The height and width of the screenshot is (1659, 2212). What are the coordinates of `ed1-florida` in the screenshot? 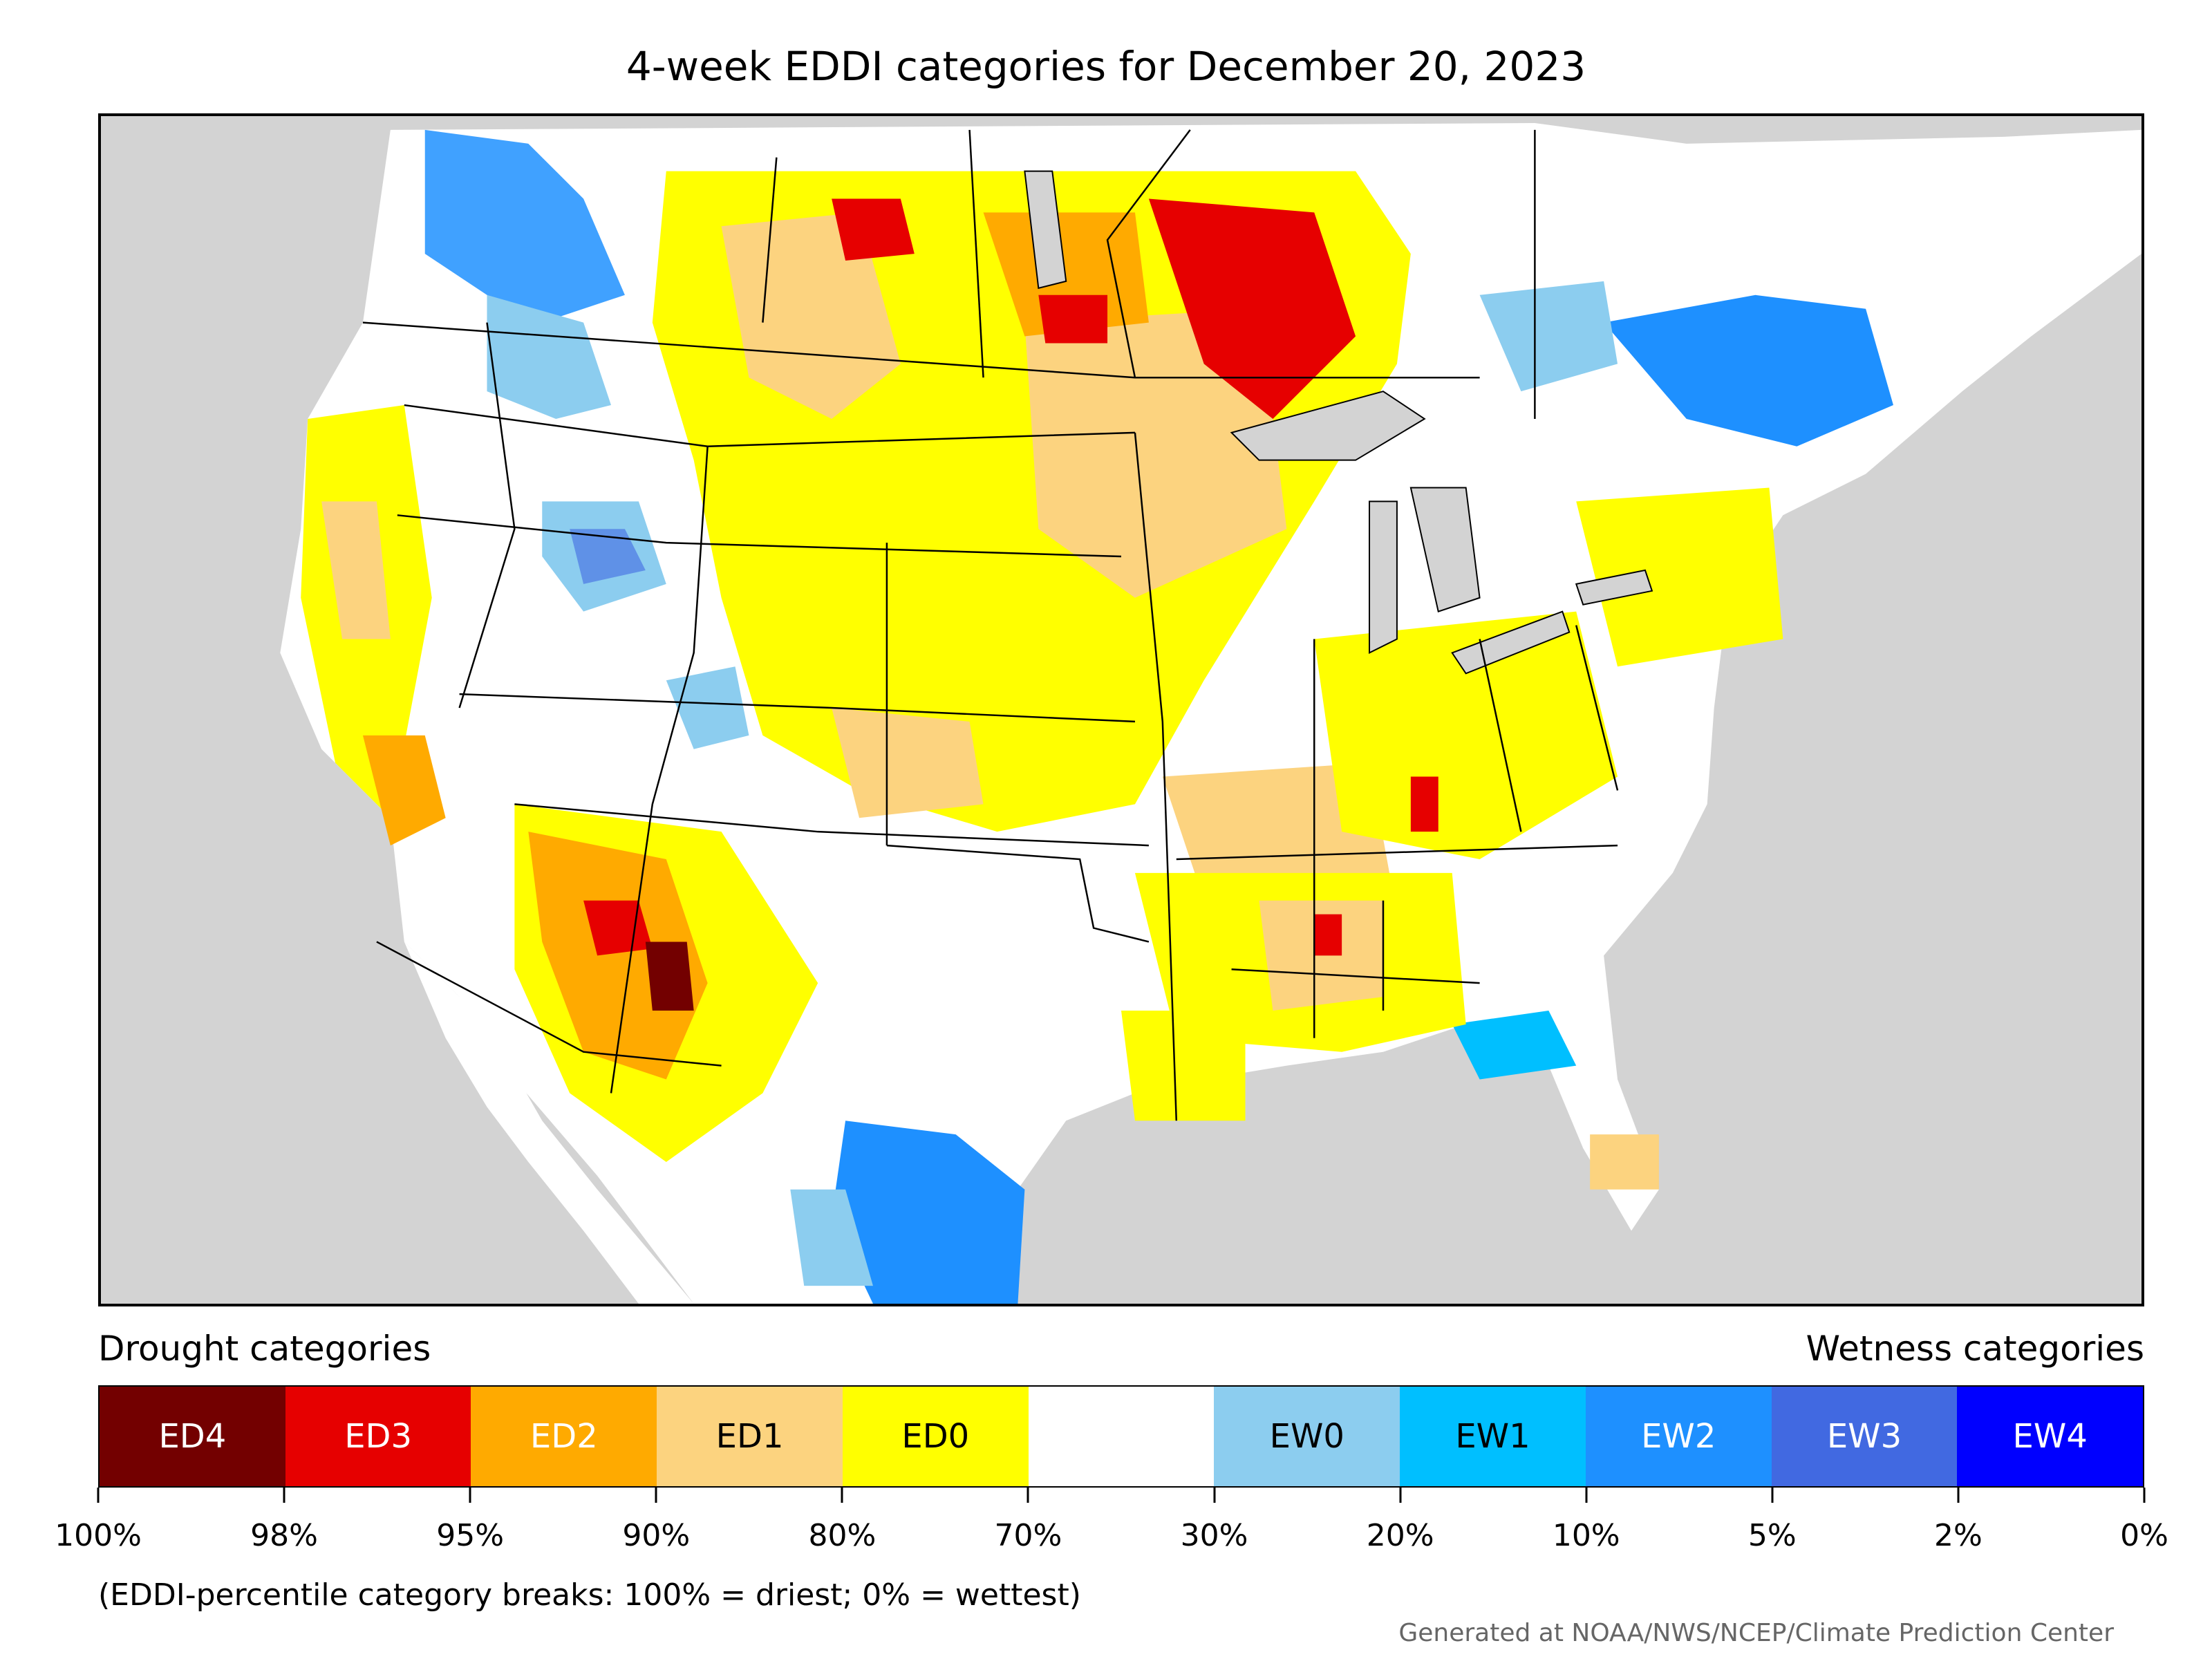 It's located at (1624, 1162).